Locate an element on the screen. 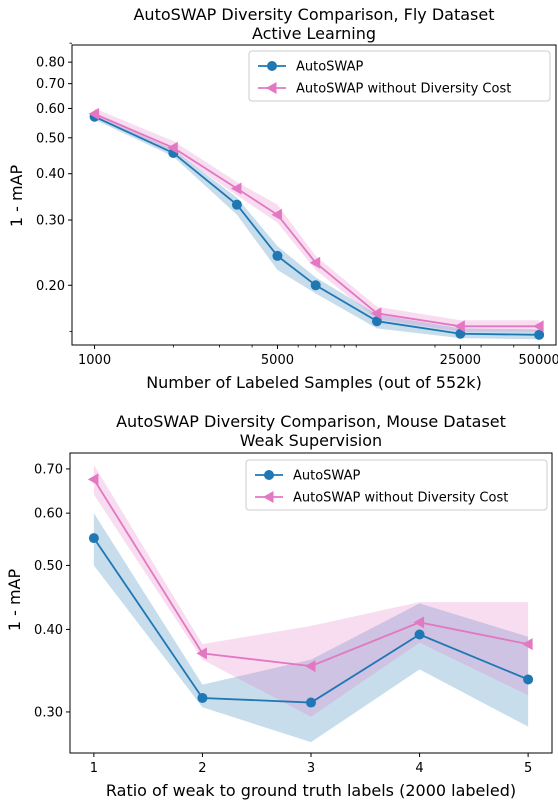  y-tick-label: 0.20 is located at coordinates (50, 286).